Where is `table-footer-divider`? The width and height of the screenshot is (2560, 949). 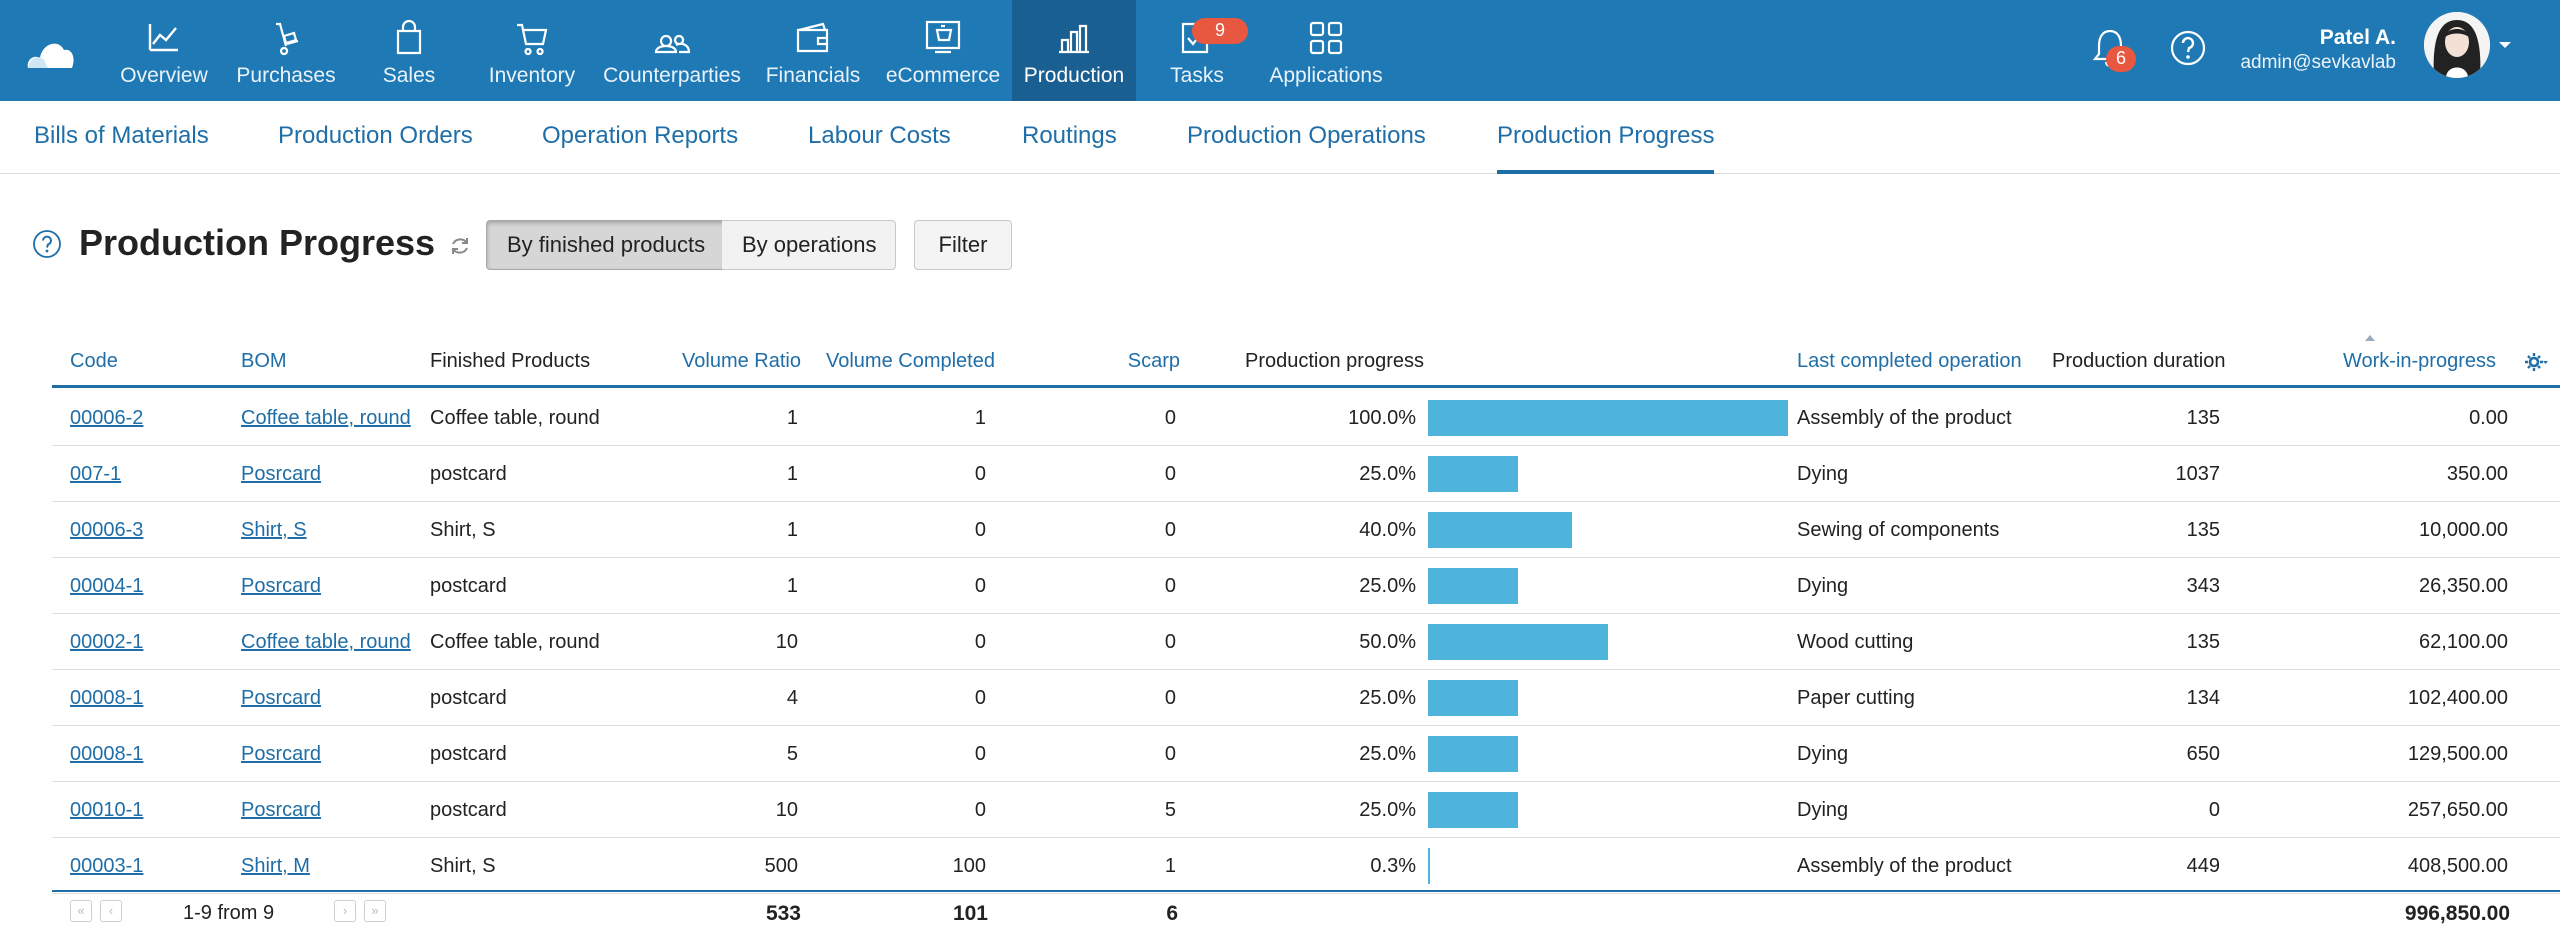
table-footer-divider is located at coordinates (1306, 891).